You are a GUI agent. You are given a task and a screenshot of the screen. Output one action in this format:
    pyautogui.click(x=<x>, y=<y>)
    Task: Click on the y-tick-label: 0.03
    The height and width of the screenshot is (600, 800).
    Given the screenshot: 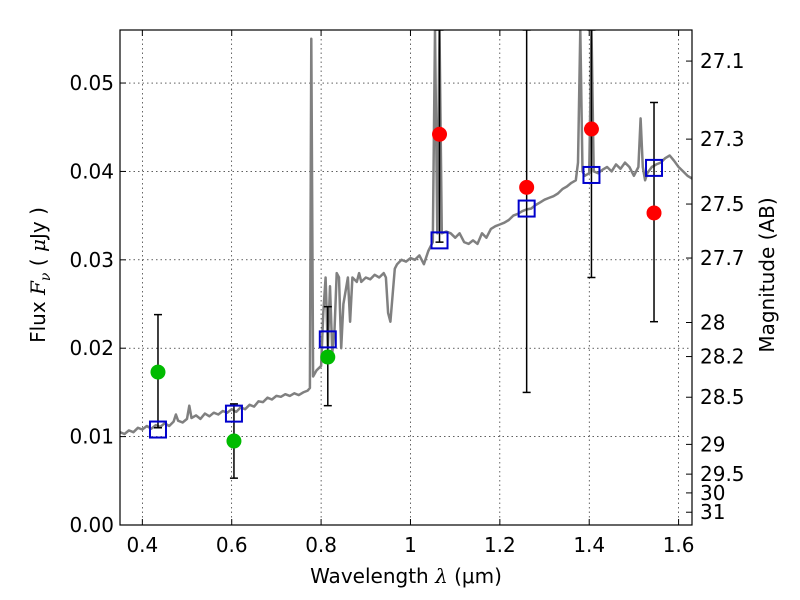 What is the action you would take?
    pyautogui.click(x=91, y=260)
    